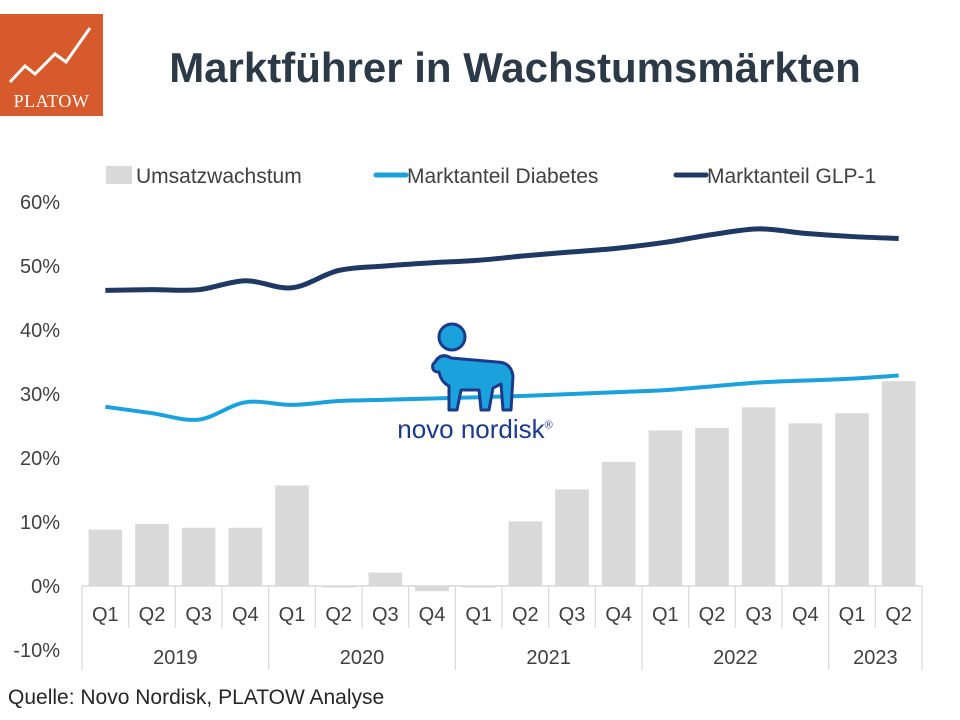  Describe the element at coordinates (40, 331) in the screenshot. I see `y-tick-label: 40%` at that location.